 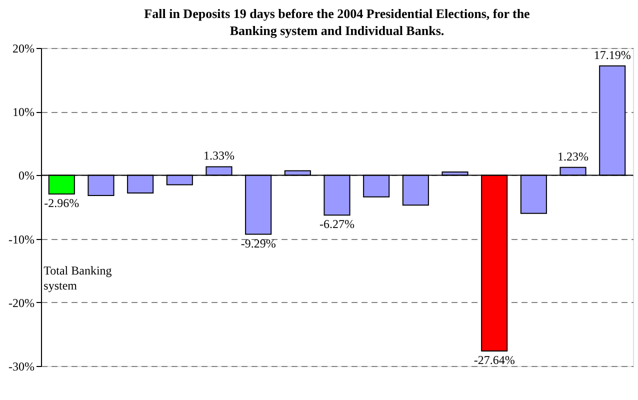 What do you see at coordinates (21, 367) in the screenshot?
I see `y-tick-label: -30%` at bounding box center [21, 367].